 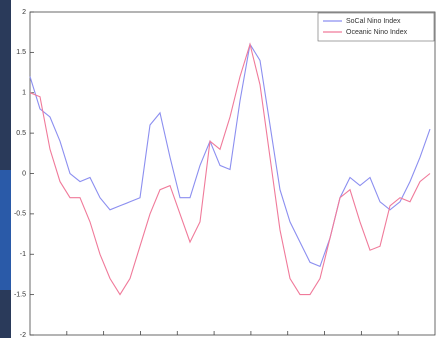 What do you see at coordinates (24, 173) in the screenshot?
I see `y-tick-label: 0` at bounding box center [24, 173].